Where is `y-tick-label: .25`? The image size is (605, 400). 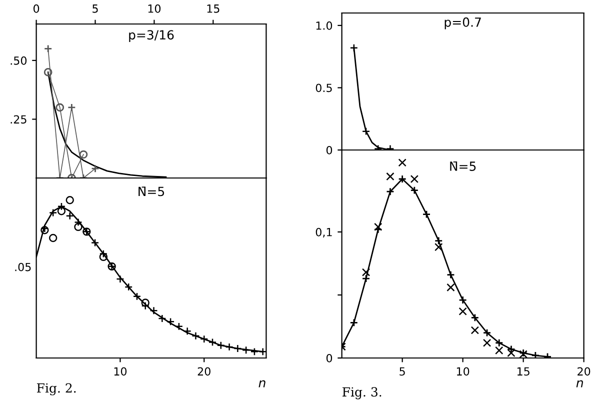
y-tick-label: .25 is located at coordinates (18, 119).